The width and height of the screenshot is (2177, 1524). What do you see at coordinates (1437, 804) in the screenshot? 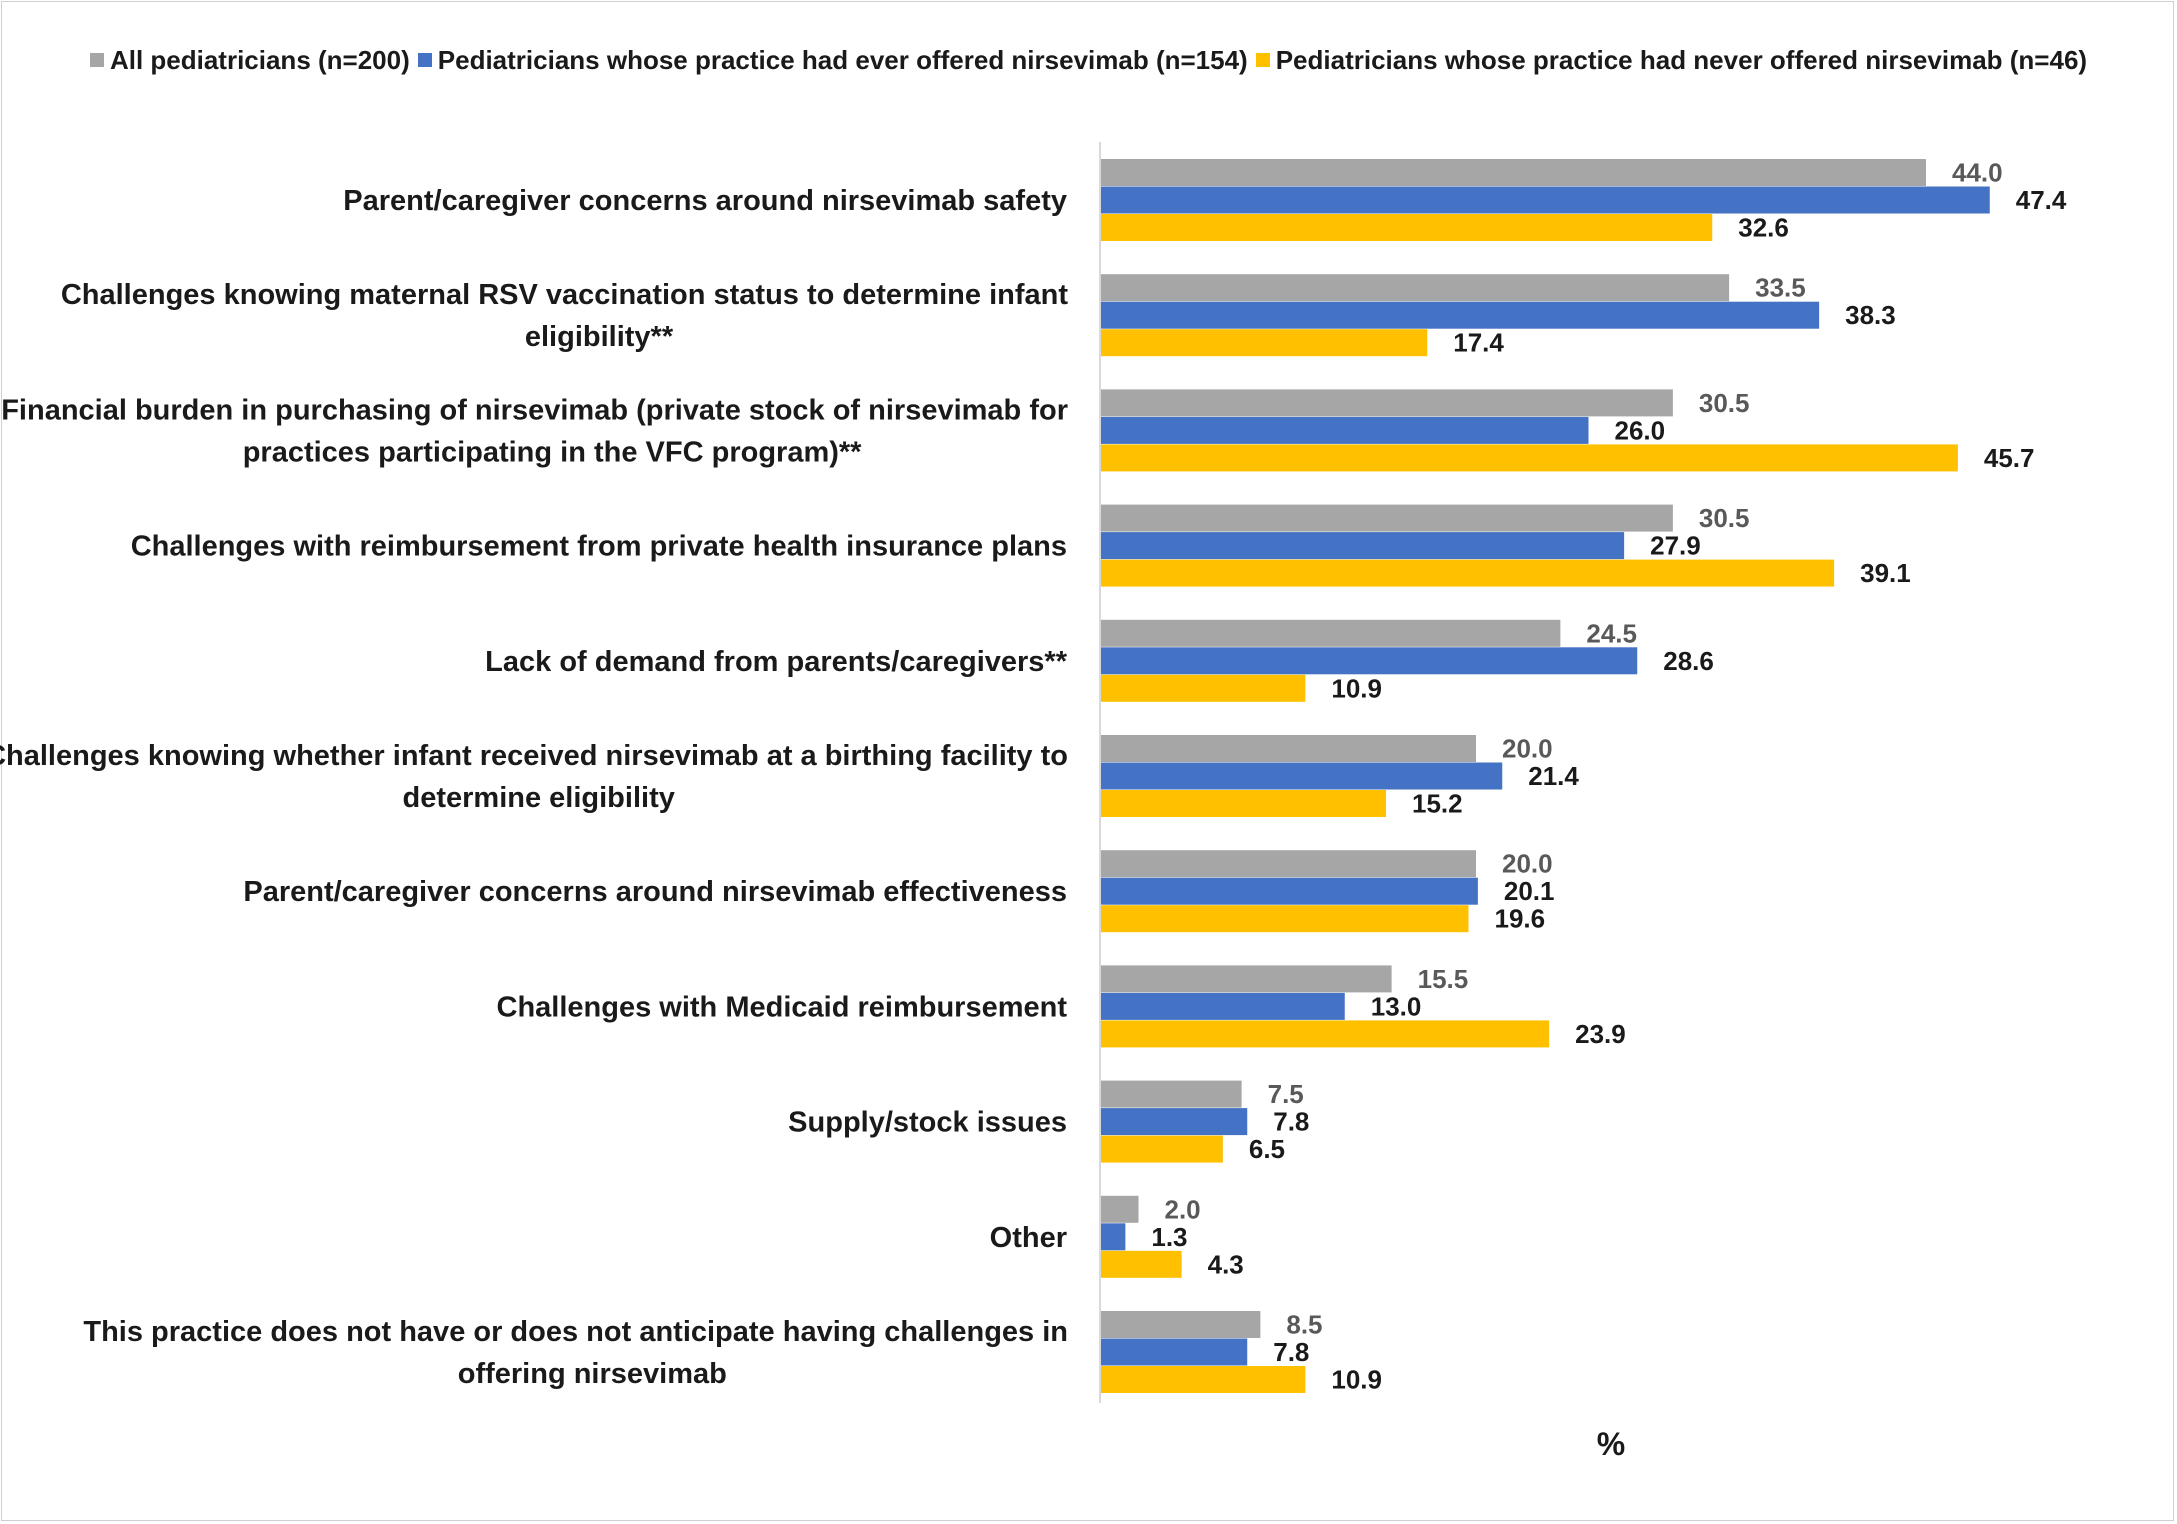
I see `value-label-never-offered-6: 15.2` at bounding box center [1437, 804].